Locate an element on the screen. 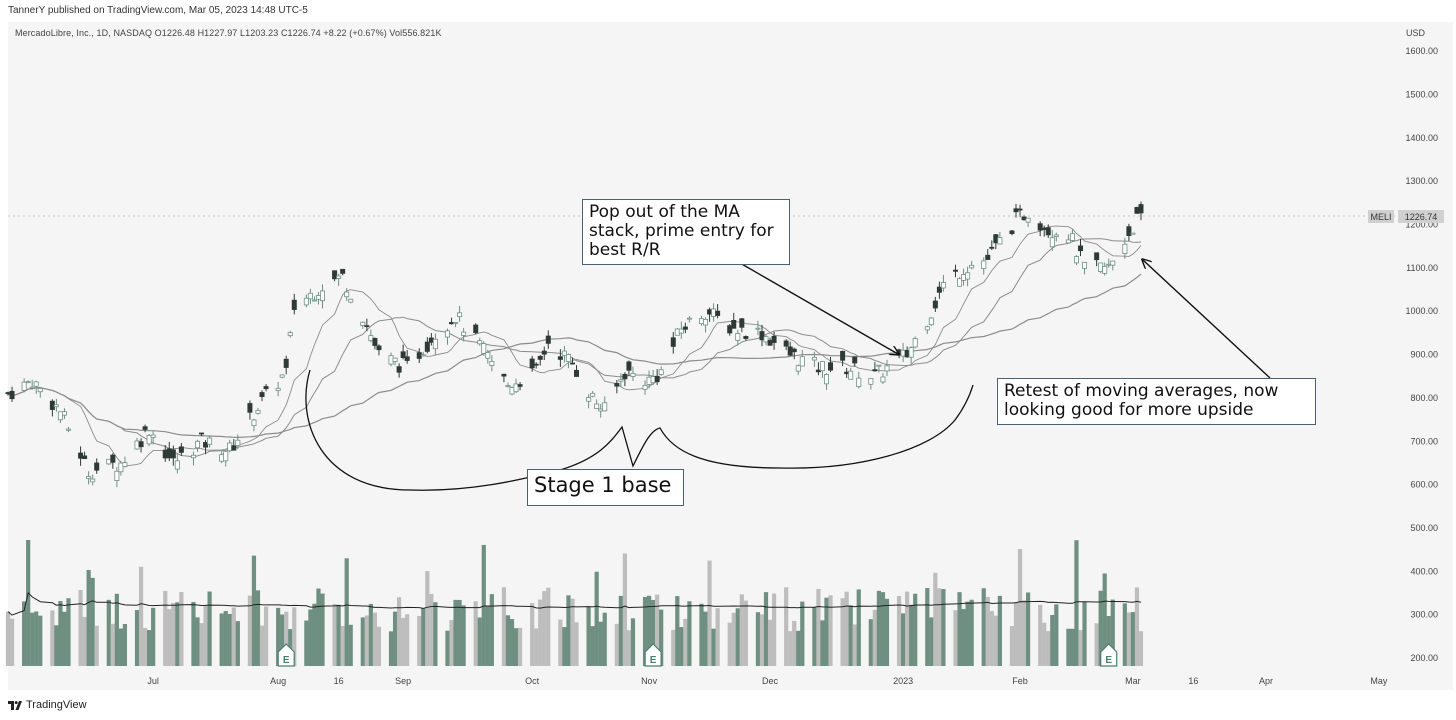 The height and width of the screenshot is (720, 1456). footer-bar is located at coordinates (728, 705).